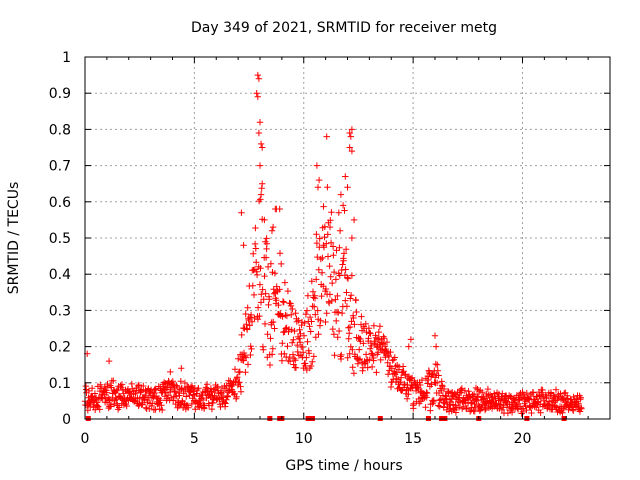 The width and height of the screenshot is (640, 480). I want to click on x-tick-label: 5, so click(194, 439).